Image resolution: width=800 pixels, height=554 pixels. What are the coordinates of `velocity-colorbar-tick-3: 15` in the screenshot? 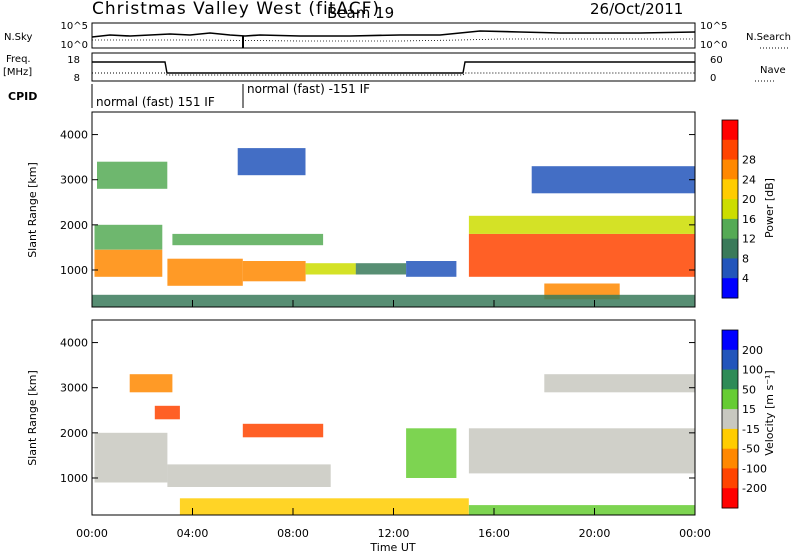 It's located at (749, 409).